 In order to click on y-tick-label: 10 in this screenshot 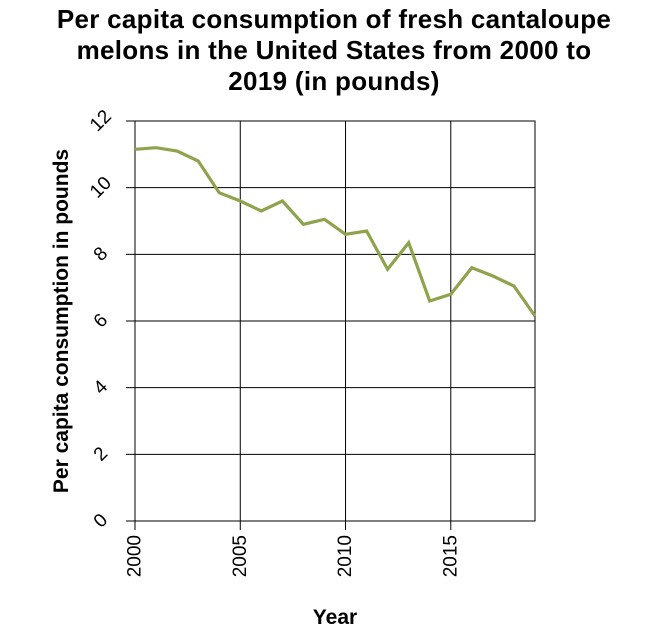, I will do `click(101, 188)`.